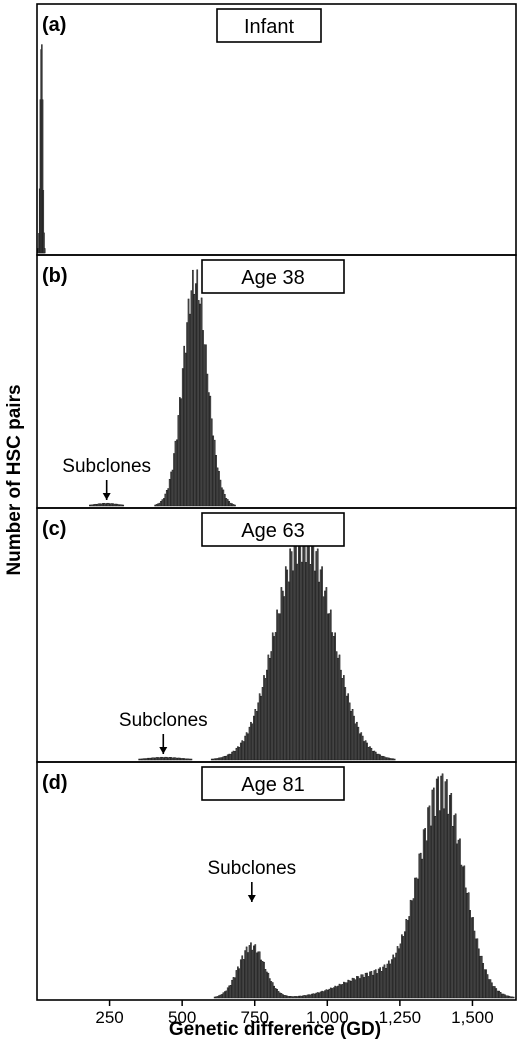 This screenshot has height=1048, width=520. I want to click on y-axis-title: Number of HSC pairs, so click(14, 479).